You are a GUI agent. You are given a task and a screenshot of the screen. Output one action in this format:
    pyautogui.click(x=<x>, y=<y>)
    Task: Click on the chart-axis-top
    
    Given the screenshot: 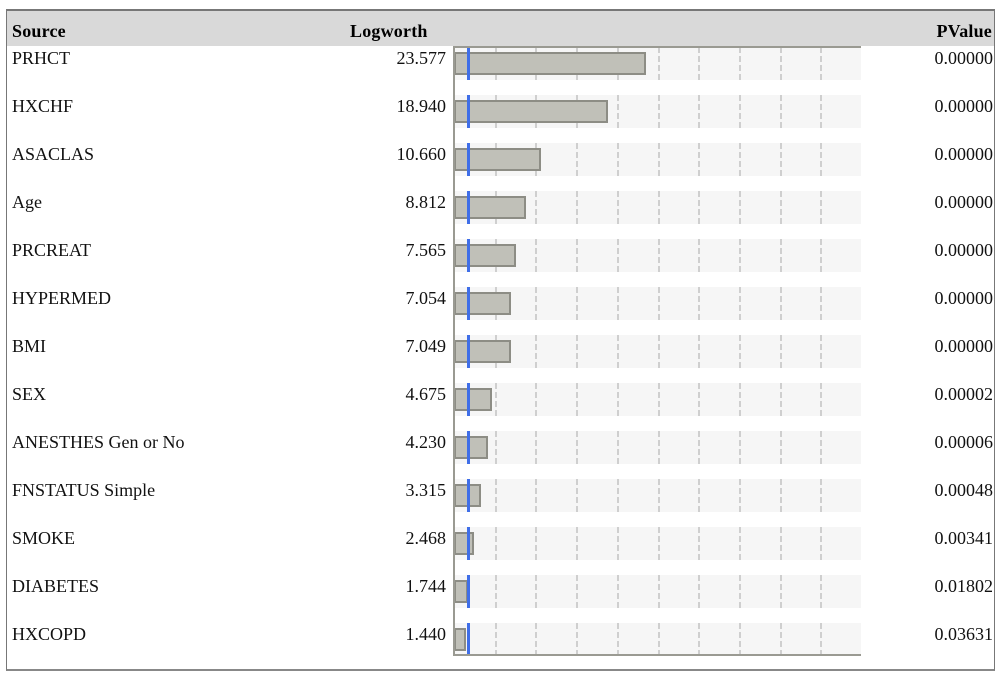 What is the action you would take?
    pyautogui.click(x=657, y=47)
    